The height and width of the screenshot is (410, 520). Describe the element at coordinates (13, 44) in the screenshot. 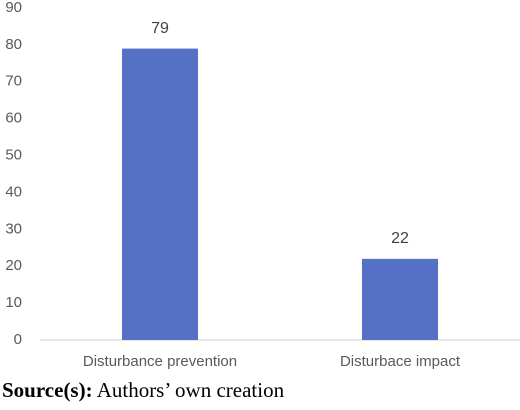

I see `y-tick-label: 80` at that location.